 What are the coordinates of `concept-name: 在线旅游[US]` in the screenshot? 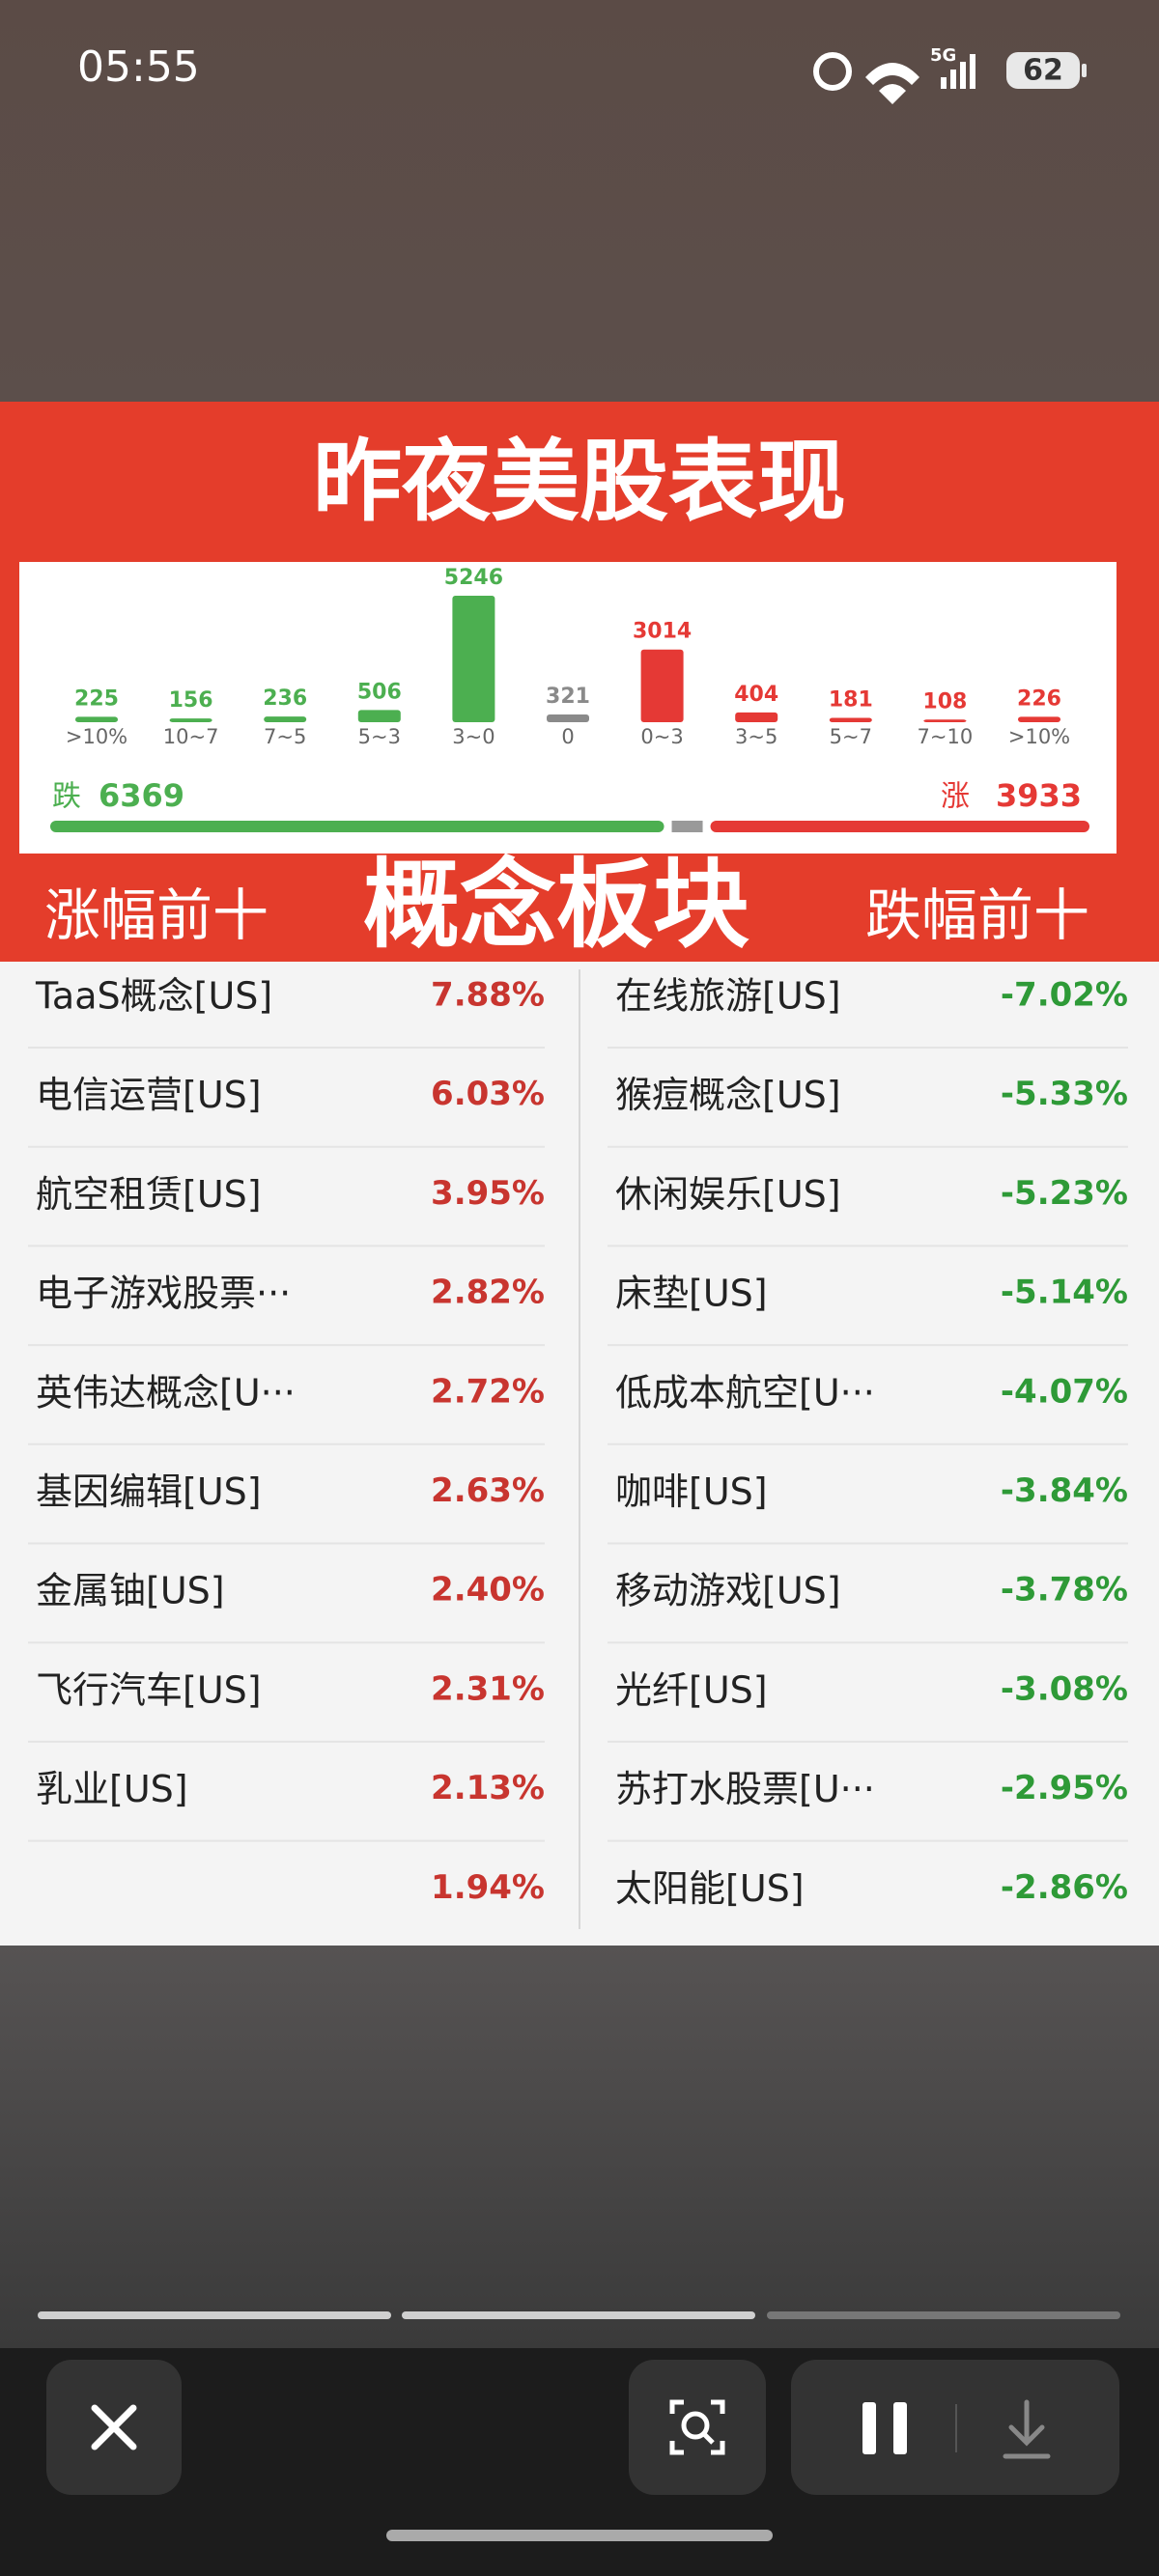 It's located at (728, 997).